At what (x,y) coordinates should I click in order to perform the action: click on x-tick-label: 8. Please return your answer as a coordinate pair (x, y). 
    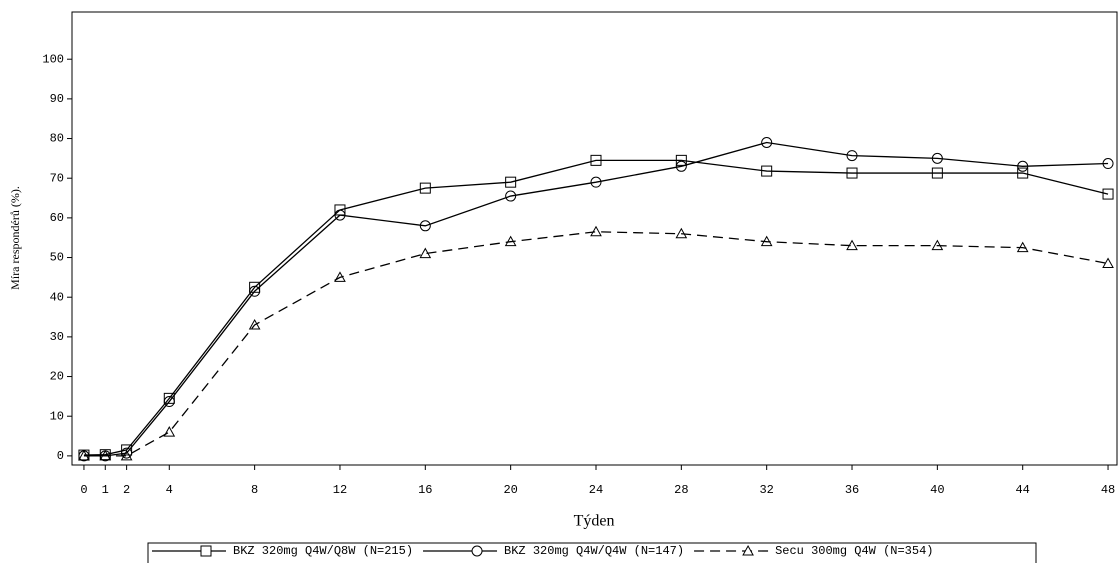
    Looking at the image, I should click on (254, 490).